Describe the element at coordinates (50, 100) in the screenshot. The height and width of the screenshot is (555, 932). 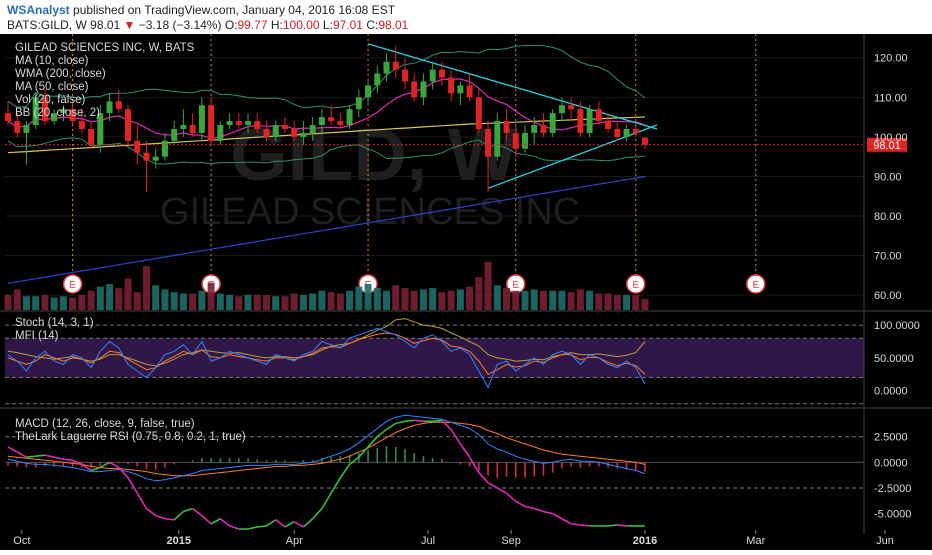
I see `legend-volume: Vol (20, false)` at that location.